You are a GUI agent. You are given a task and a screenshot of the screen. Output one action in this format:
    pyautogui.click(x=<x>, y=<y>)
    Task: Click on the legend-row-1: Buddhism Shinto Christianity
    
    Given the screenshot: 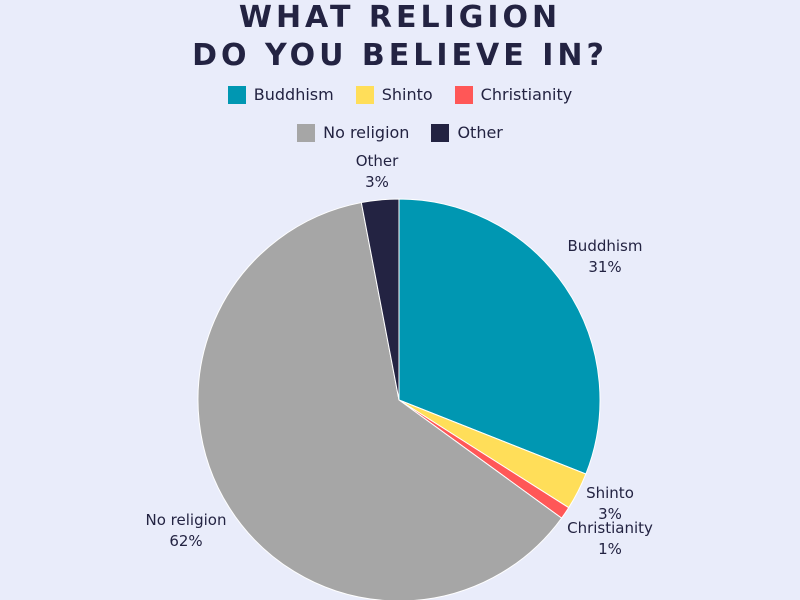 What is the action you would take?
    pyautogui.click(x=400, y=94)
    